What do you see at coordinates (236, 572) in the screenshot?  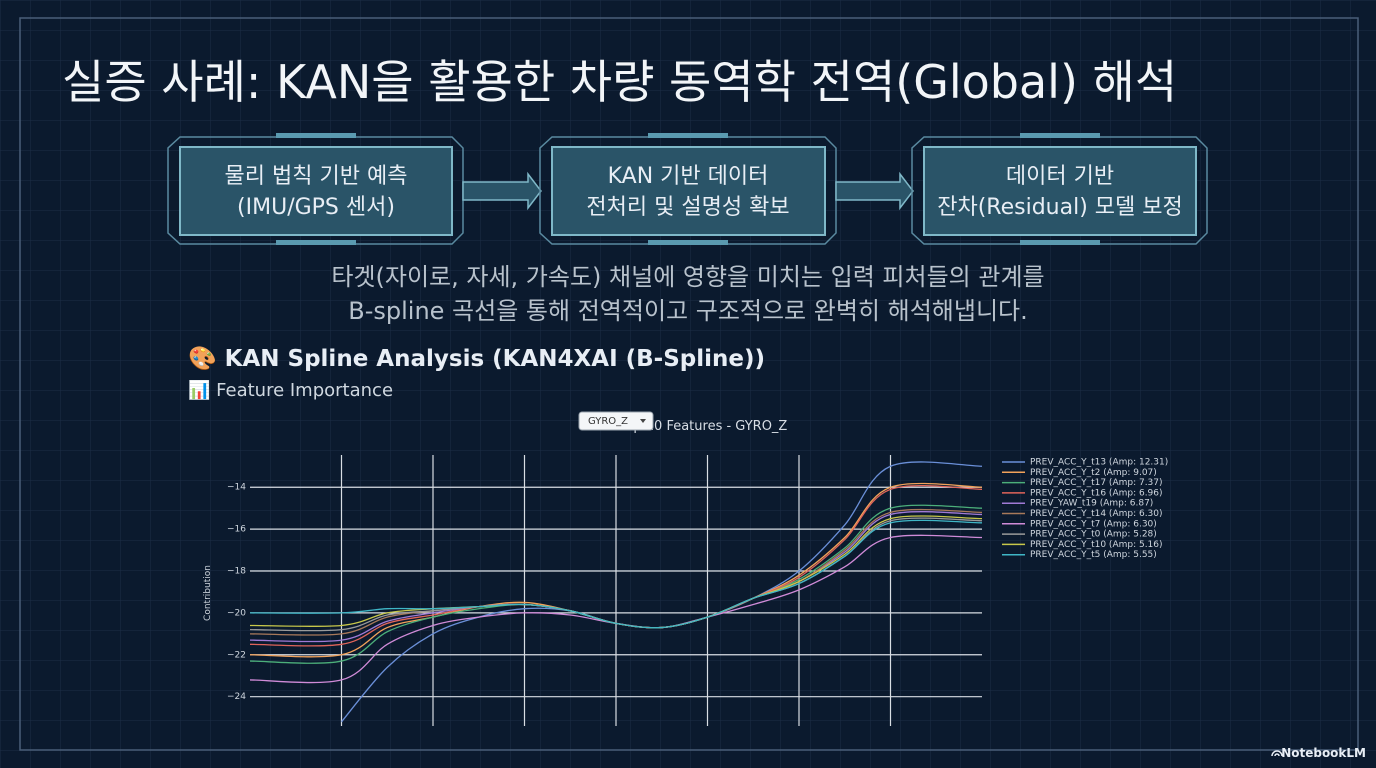 I see `y-tick-label: −18` at bounding box center [236, 572].